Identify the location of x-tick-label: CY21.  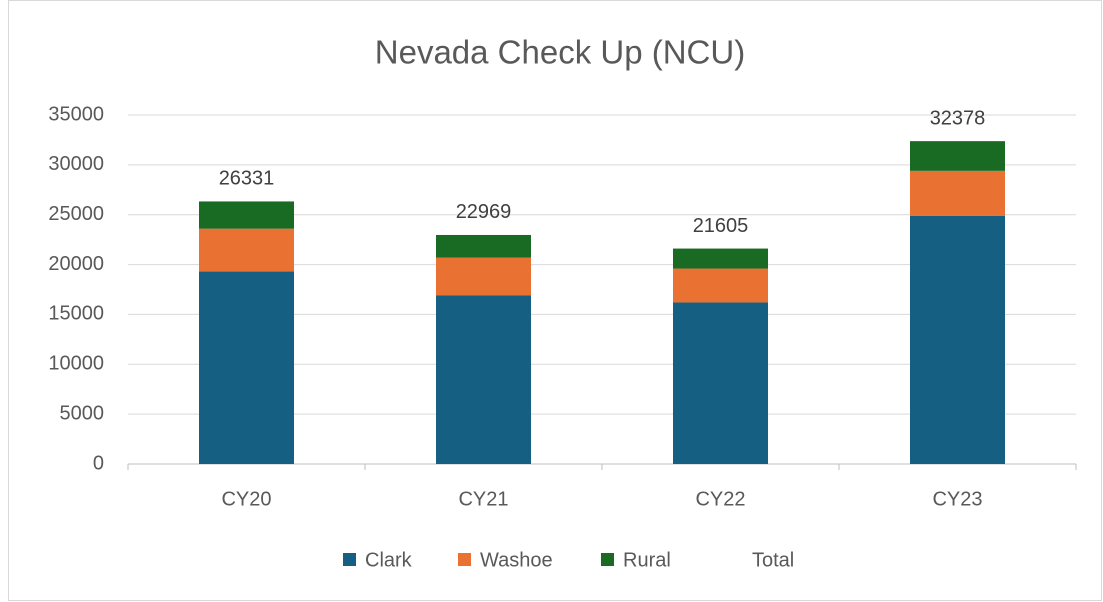
(483, 499).